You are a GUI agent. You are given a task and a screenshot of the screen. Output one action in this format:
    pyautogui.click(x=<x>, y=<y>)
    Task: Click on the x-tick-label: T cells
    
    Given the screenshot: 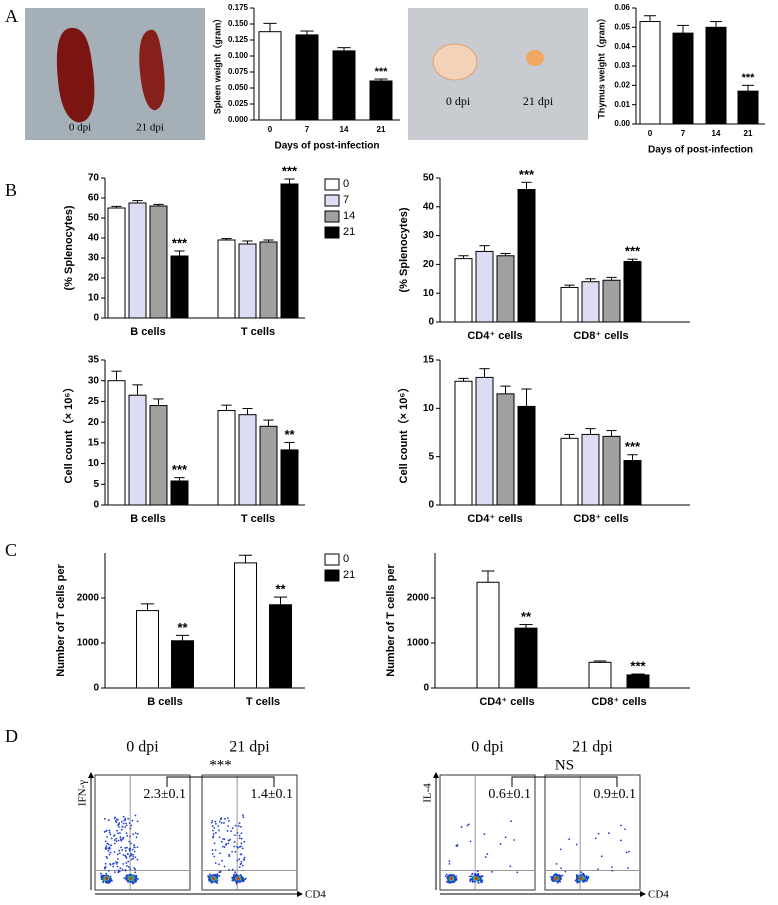 What is the action you would take?
    pyautogui.click(x=258, y=332)
    